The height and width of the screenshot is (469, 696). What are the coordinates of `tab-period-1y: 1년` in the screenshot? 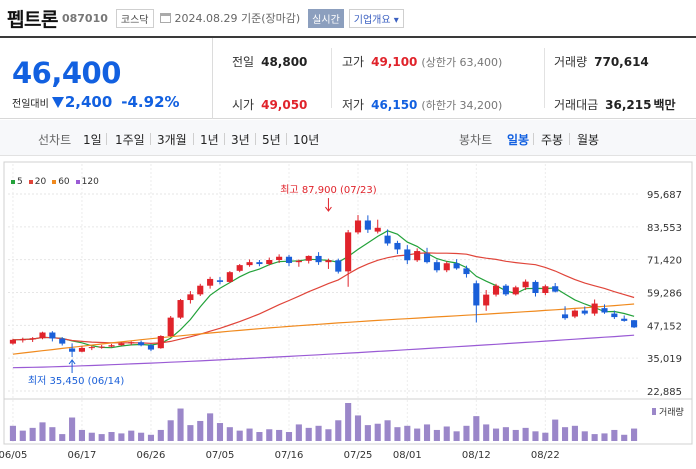 It's located at (209, 140).